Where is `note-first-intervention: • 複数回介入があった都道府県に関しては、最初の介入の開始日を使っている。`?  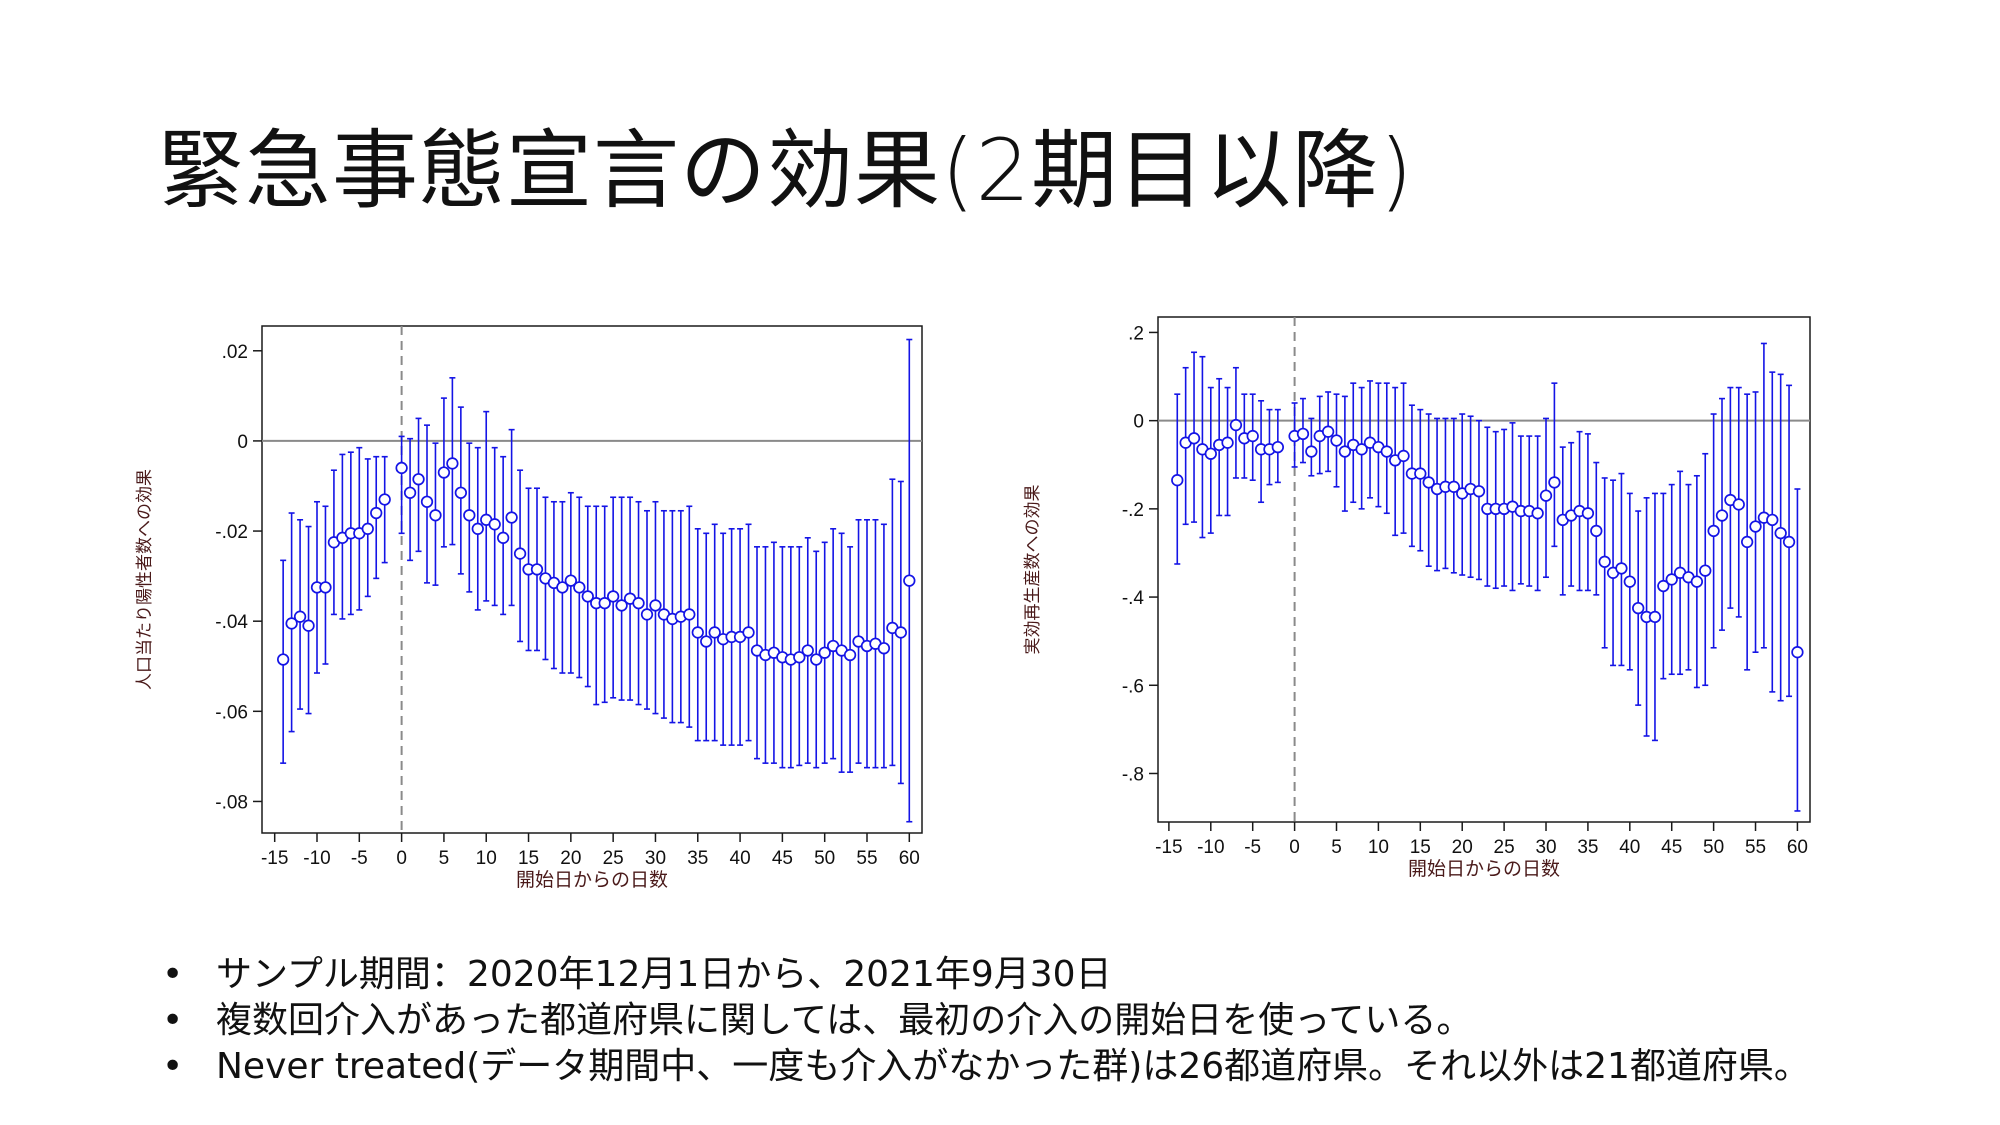
note-first-intervention: • 複数回介入があった都道府県に関しては、最初の介入の開始日を使っている。 is located at coordinates (985, 1021).